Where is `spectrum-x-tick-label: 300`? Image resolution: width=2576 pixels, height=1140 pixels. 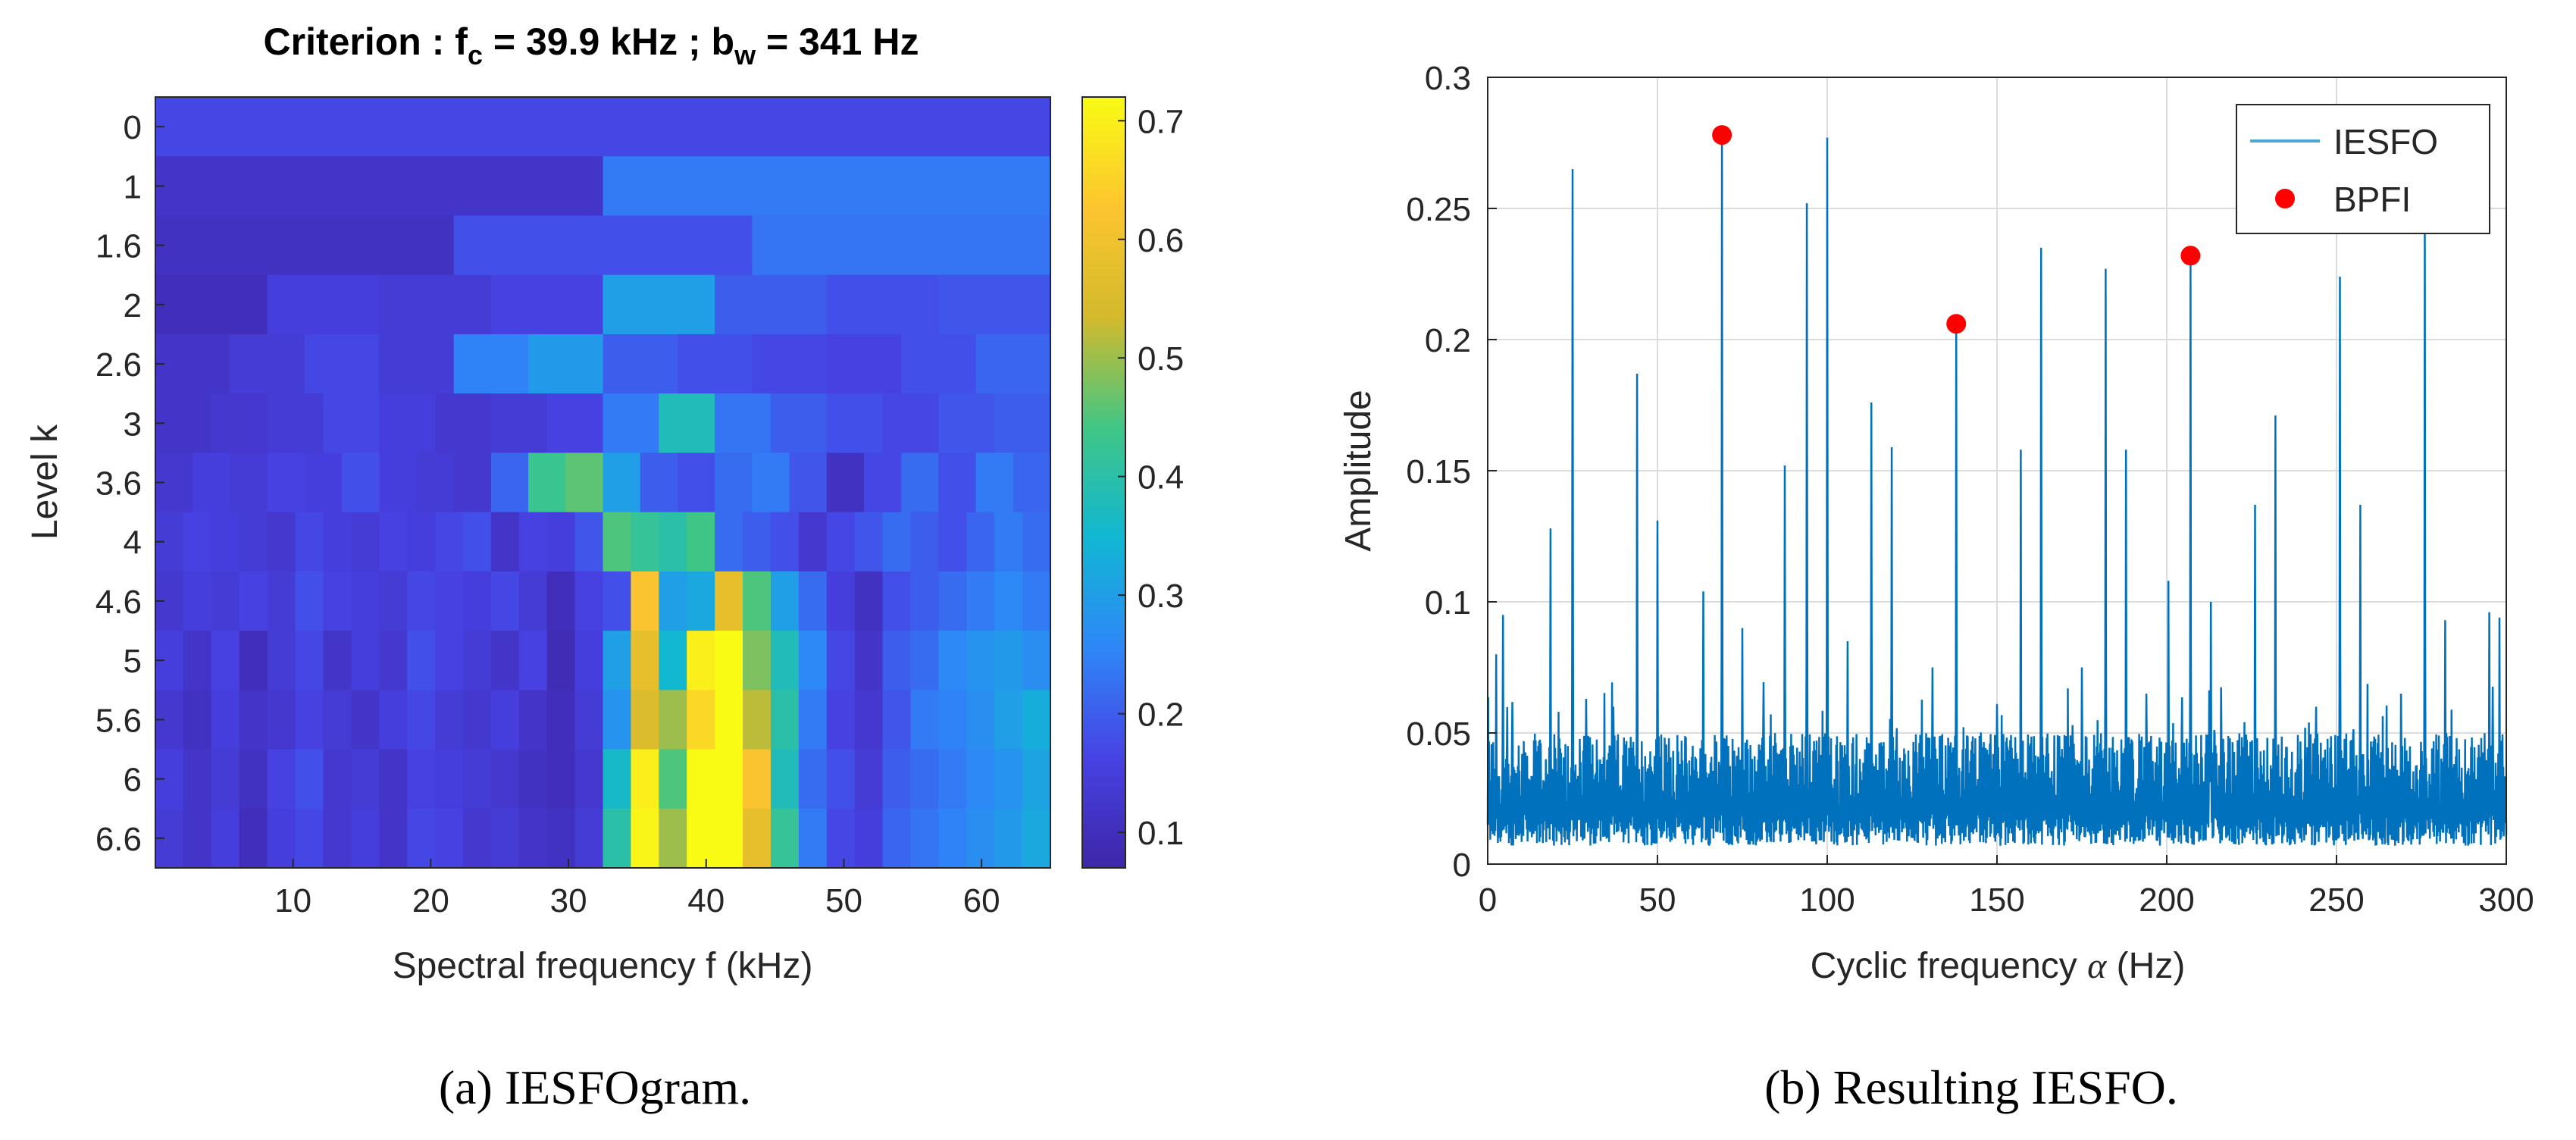
spectrum-x-tick-label: 300 is located at coordinates (2506, 900).